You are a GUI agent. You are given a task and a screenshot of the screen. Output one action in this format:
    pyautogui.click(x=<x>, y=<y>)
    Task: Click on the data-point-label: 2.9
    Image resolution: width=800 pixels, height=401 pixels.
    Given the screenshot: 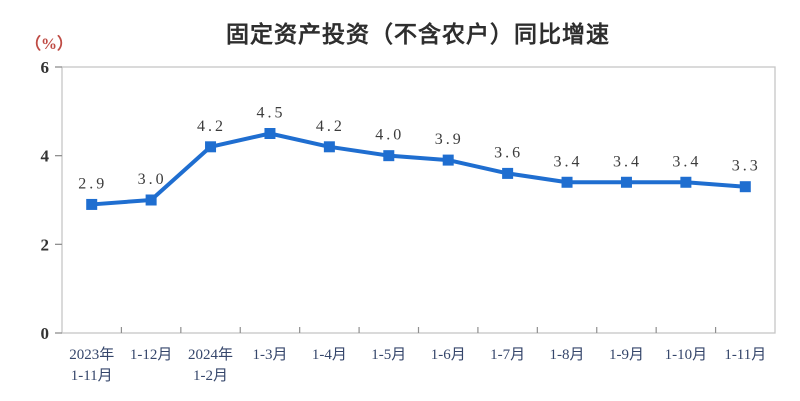 What is the action you would take?
    pyautogui.click(x=92, y=183)
    